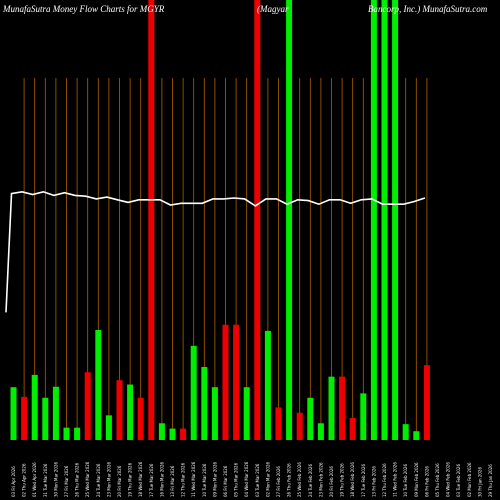  Describe the element at coordinates (183, 479) in the screenshot. I see `x-tick-label: 12 Thu Mar 2026` at that location.